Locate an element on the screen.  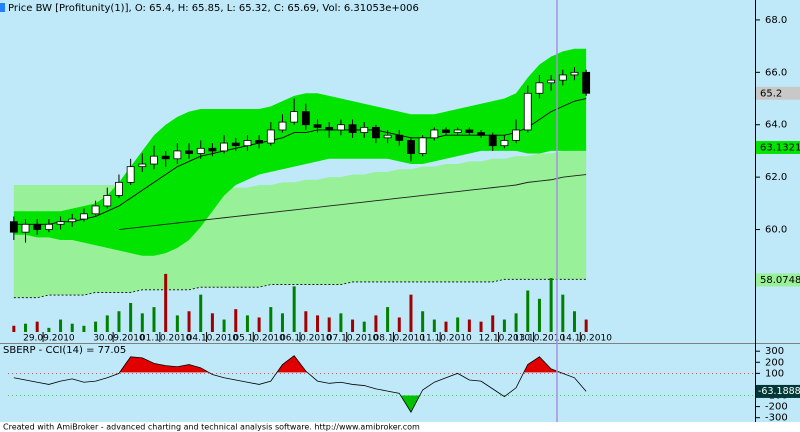
x-tick-label: 29.09.2010 is located at coordinates (49, 339).